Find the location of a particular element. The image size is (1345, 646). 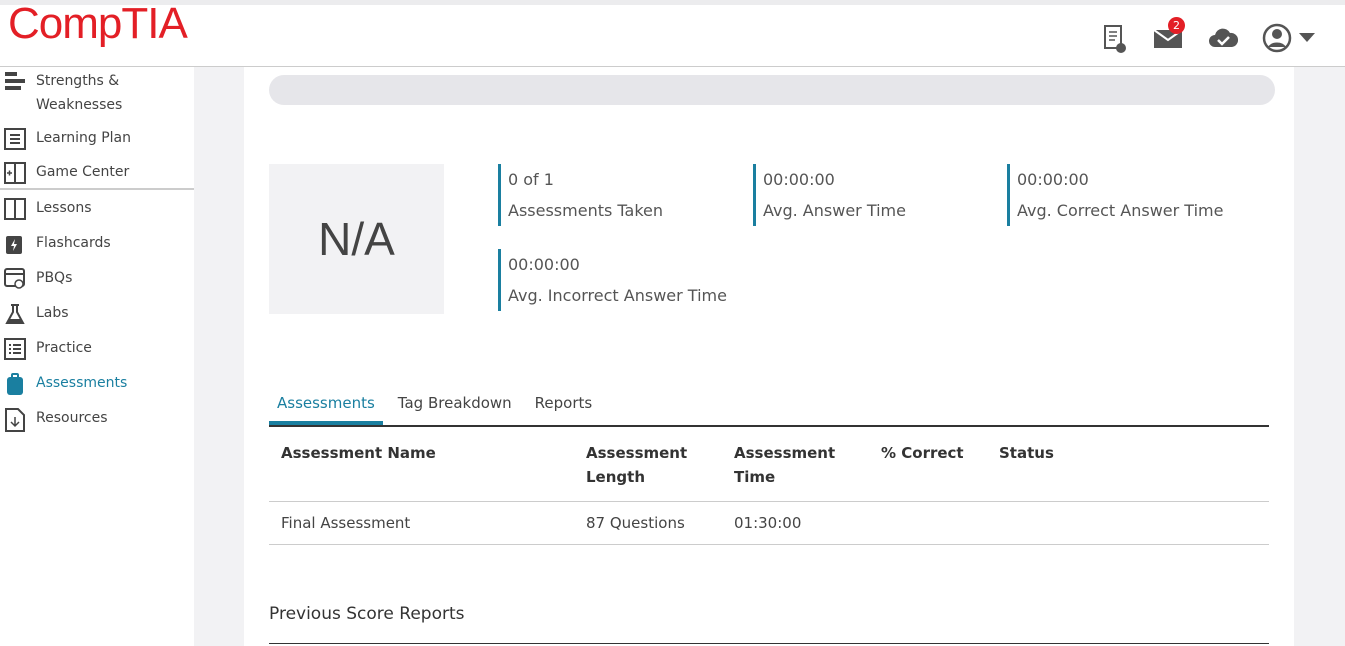

book-icon is located at coordinates (15, 209).